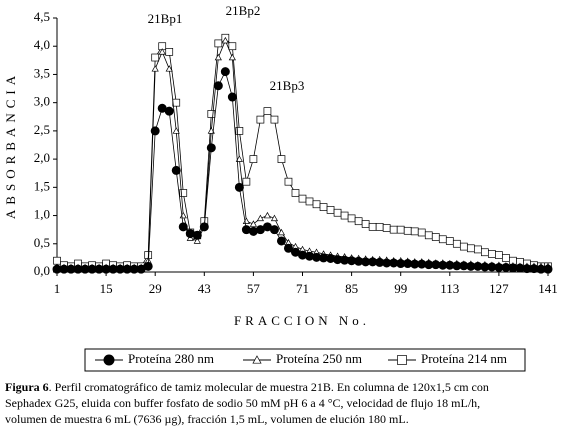 Image resolution: width=566 pixels, height=431 pixels. What do you see at coordinates (449, 288) in the screenshot?
I see `x-tick-label: 113` at bounding box center [449, 288].